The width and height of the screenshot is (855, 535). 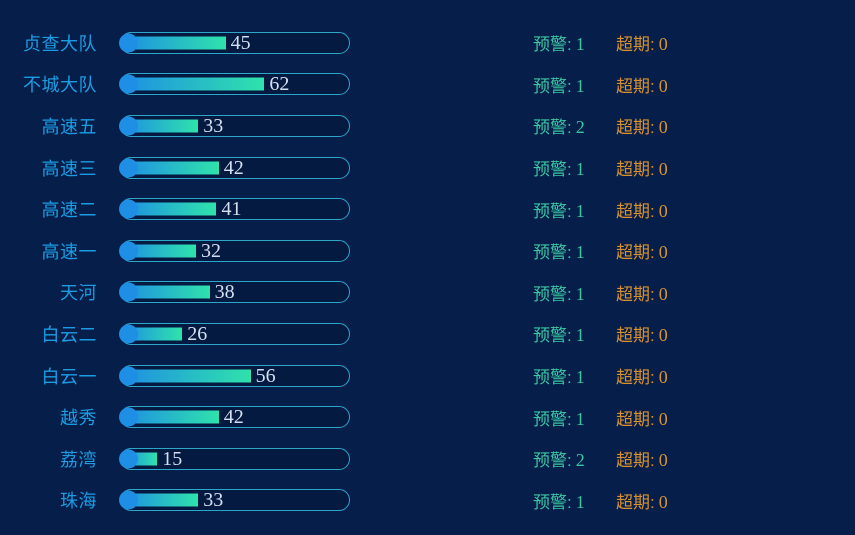 What do you see at coordinates (427, 85) in the screenshot?
I see `table-row: 不城大队 62 预警: 1 超期: 0` at bounding box center [427, 85].